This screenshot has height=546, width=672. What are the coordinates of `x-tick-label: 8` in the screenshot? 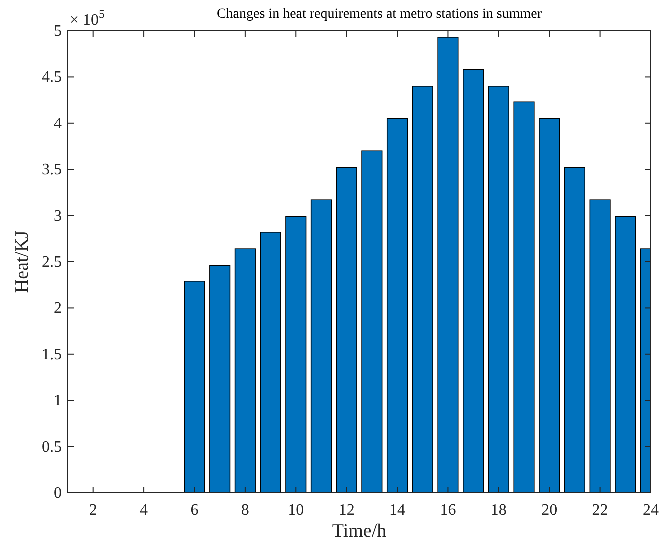 It's located at (245, 510).